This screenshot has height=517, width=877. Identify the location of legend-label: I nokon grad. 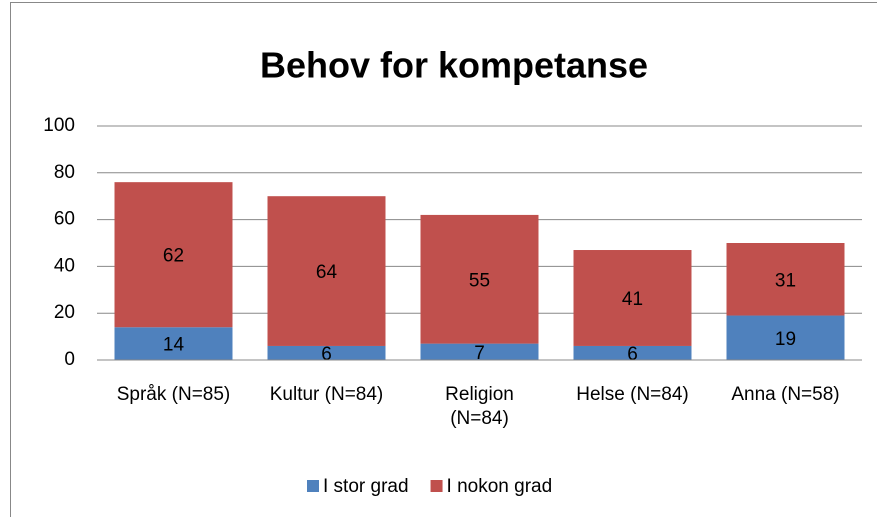
(500, 486).